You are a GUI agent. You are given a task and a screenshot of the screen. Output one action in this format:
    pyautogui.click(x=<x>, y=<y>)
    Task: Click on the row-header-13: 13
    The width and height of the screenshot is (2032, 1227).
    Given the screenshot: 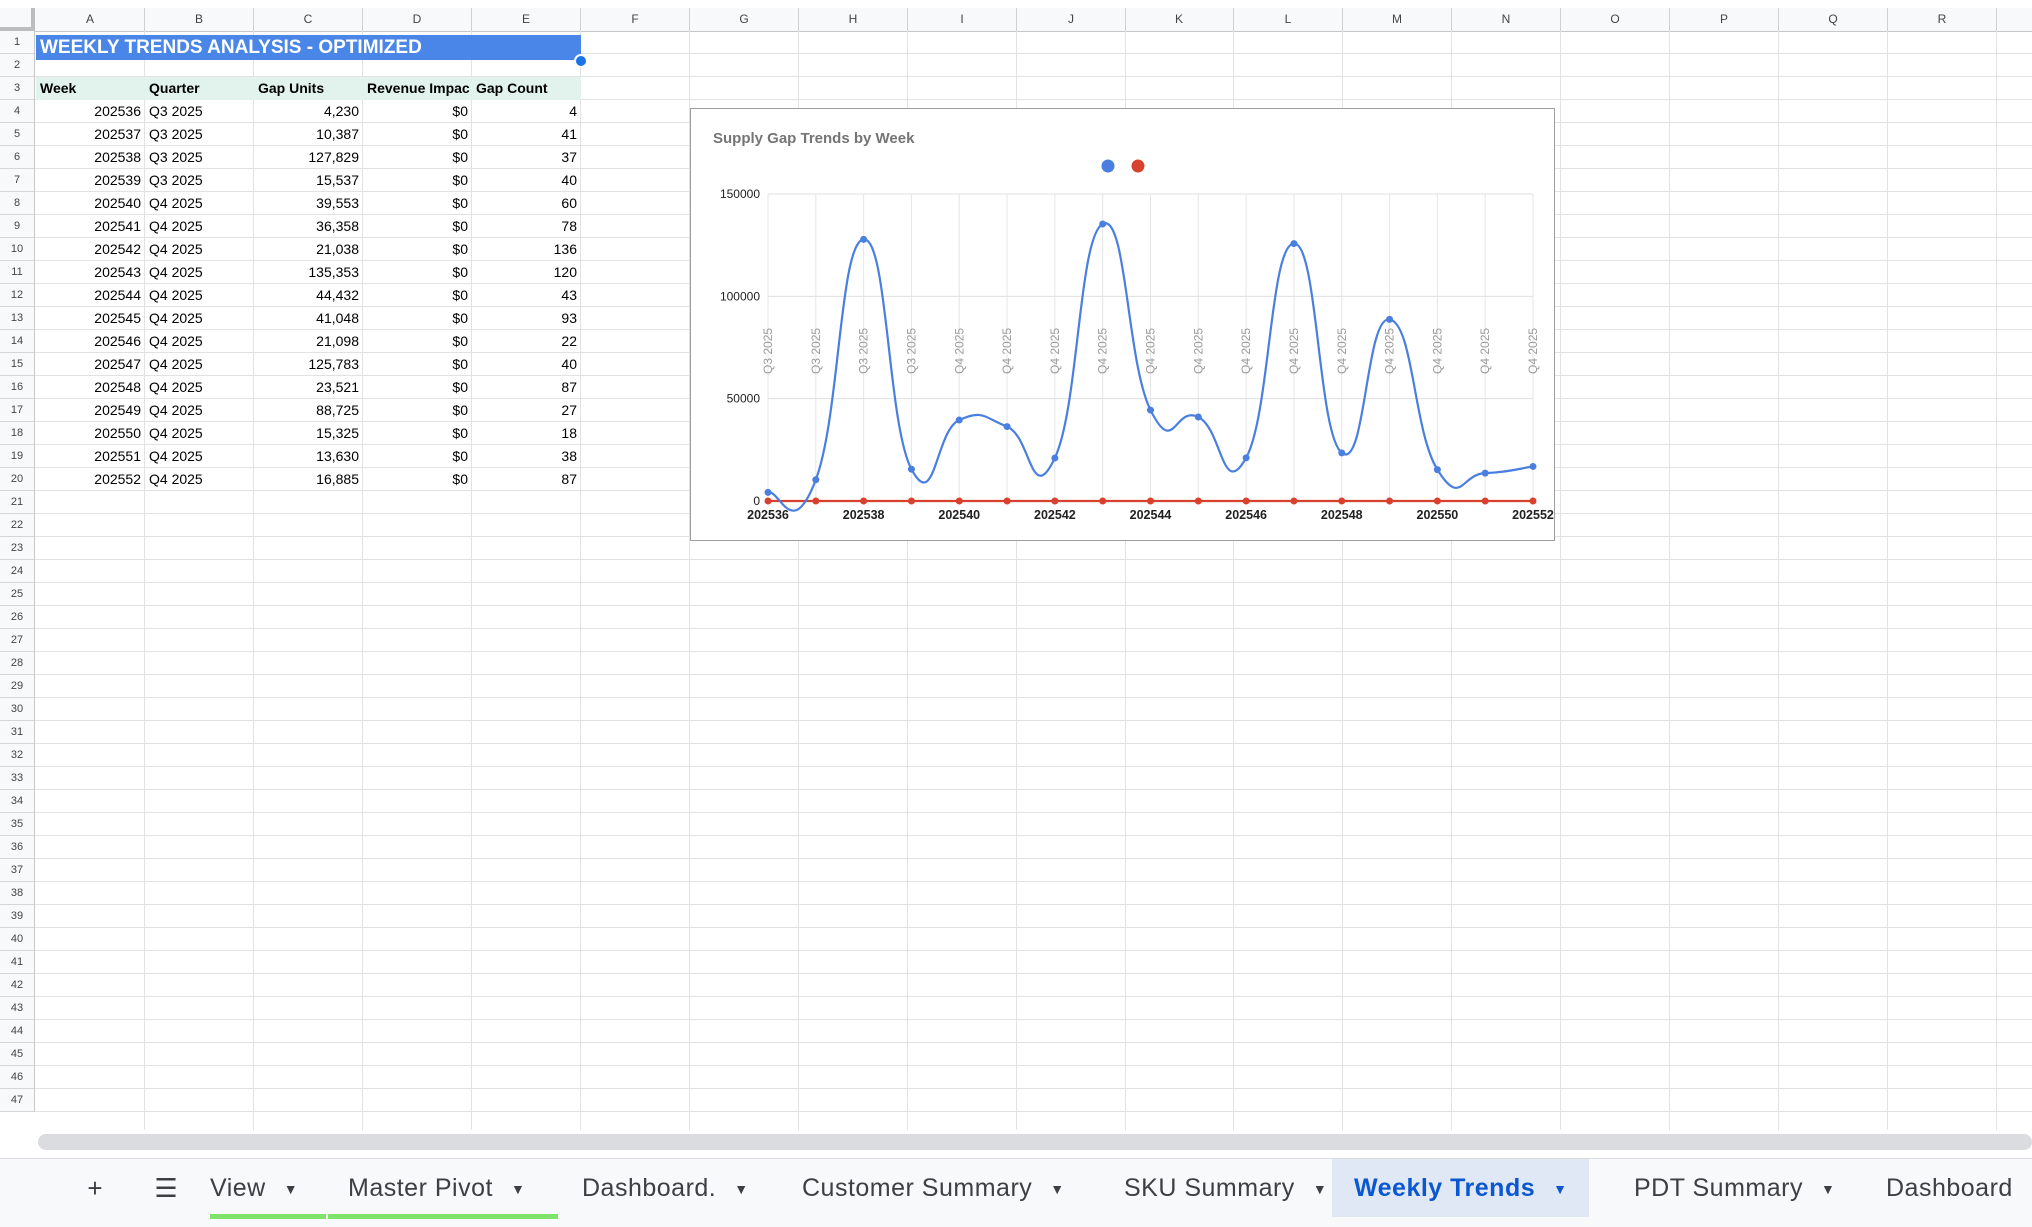 What is the action you would take?
    pyautogui.click(x=17, y=318)
    